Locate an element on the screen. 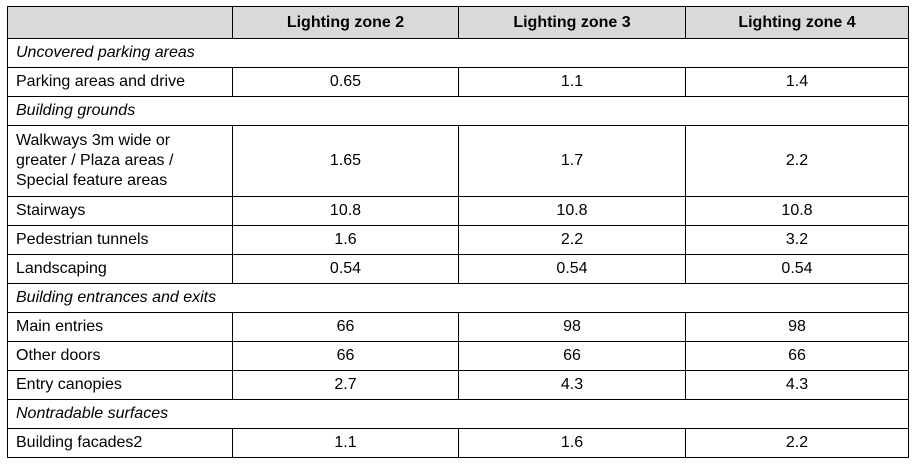 Image resolution: width=916 pixels, height=467 pixels. value-cell: 3.2 is located at coordinates (797, 240).